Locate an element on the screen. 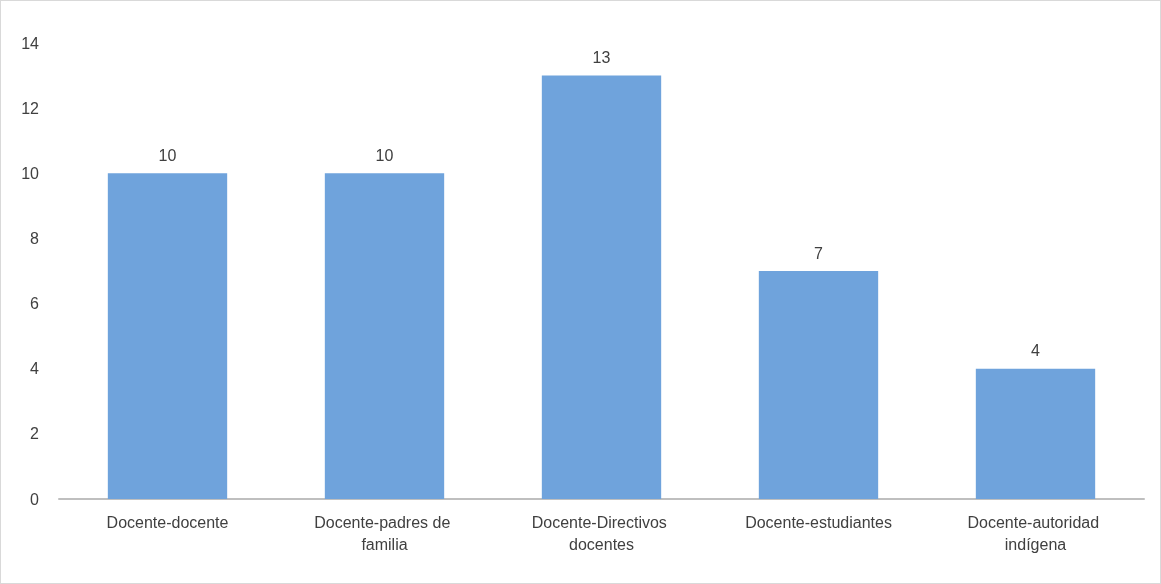 The width and height of the screenshot is (1161, 584). data-label: 4 is located at coordinates (1036, 351).